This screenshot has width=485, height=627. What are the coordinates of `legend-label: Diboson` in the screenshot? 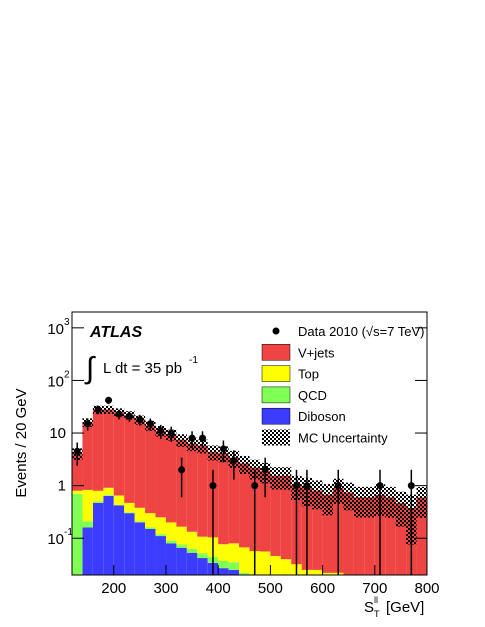 It's located at (322, 416).